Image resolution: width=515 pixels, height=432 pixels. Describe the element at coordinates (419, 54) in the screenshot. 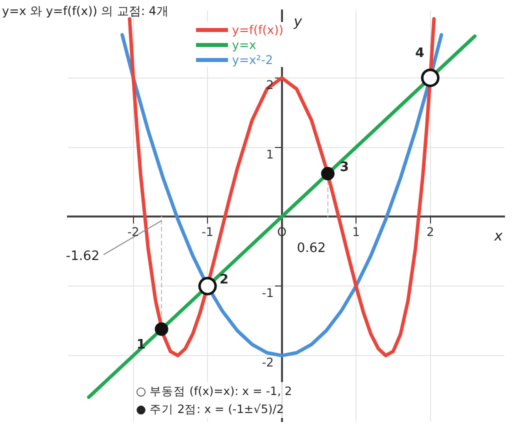

I see `annotation: 4` at that location.